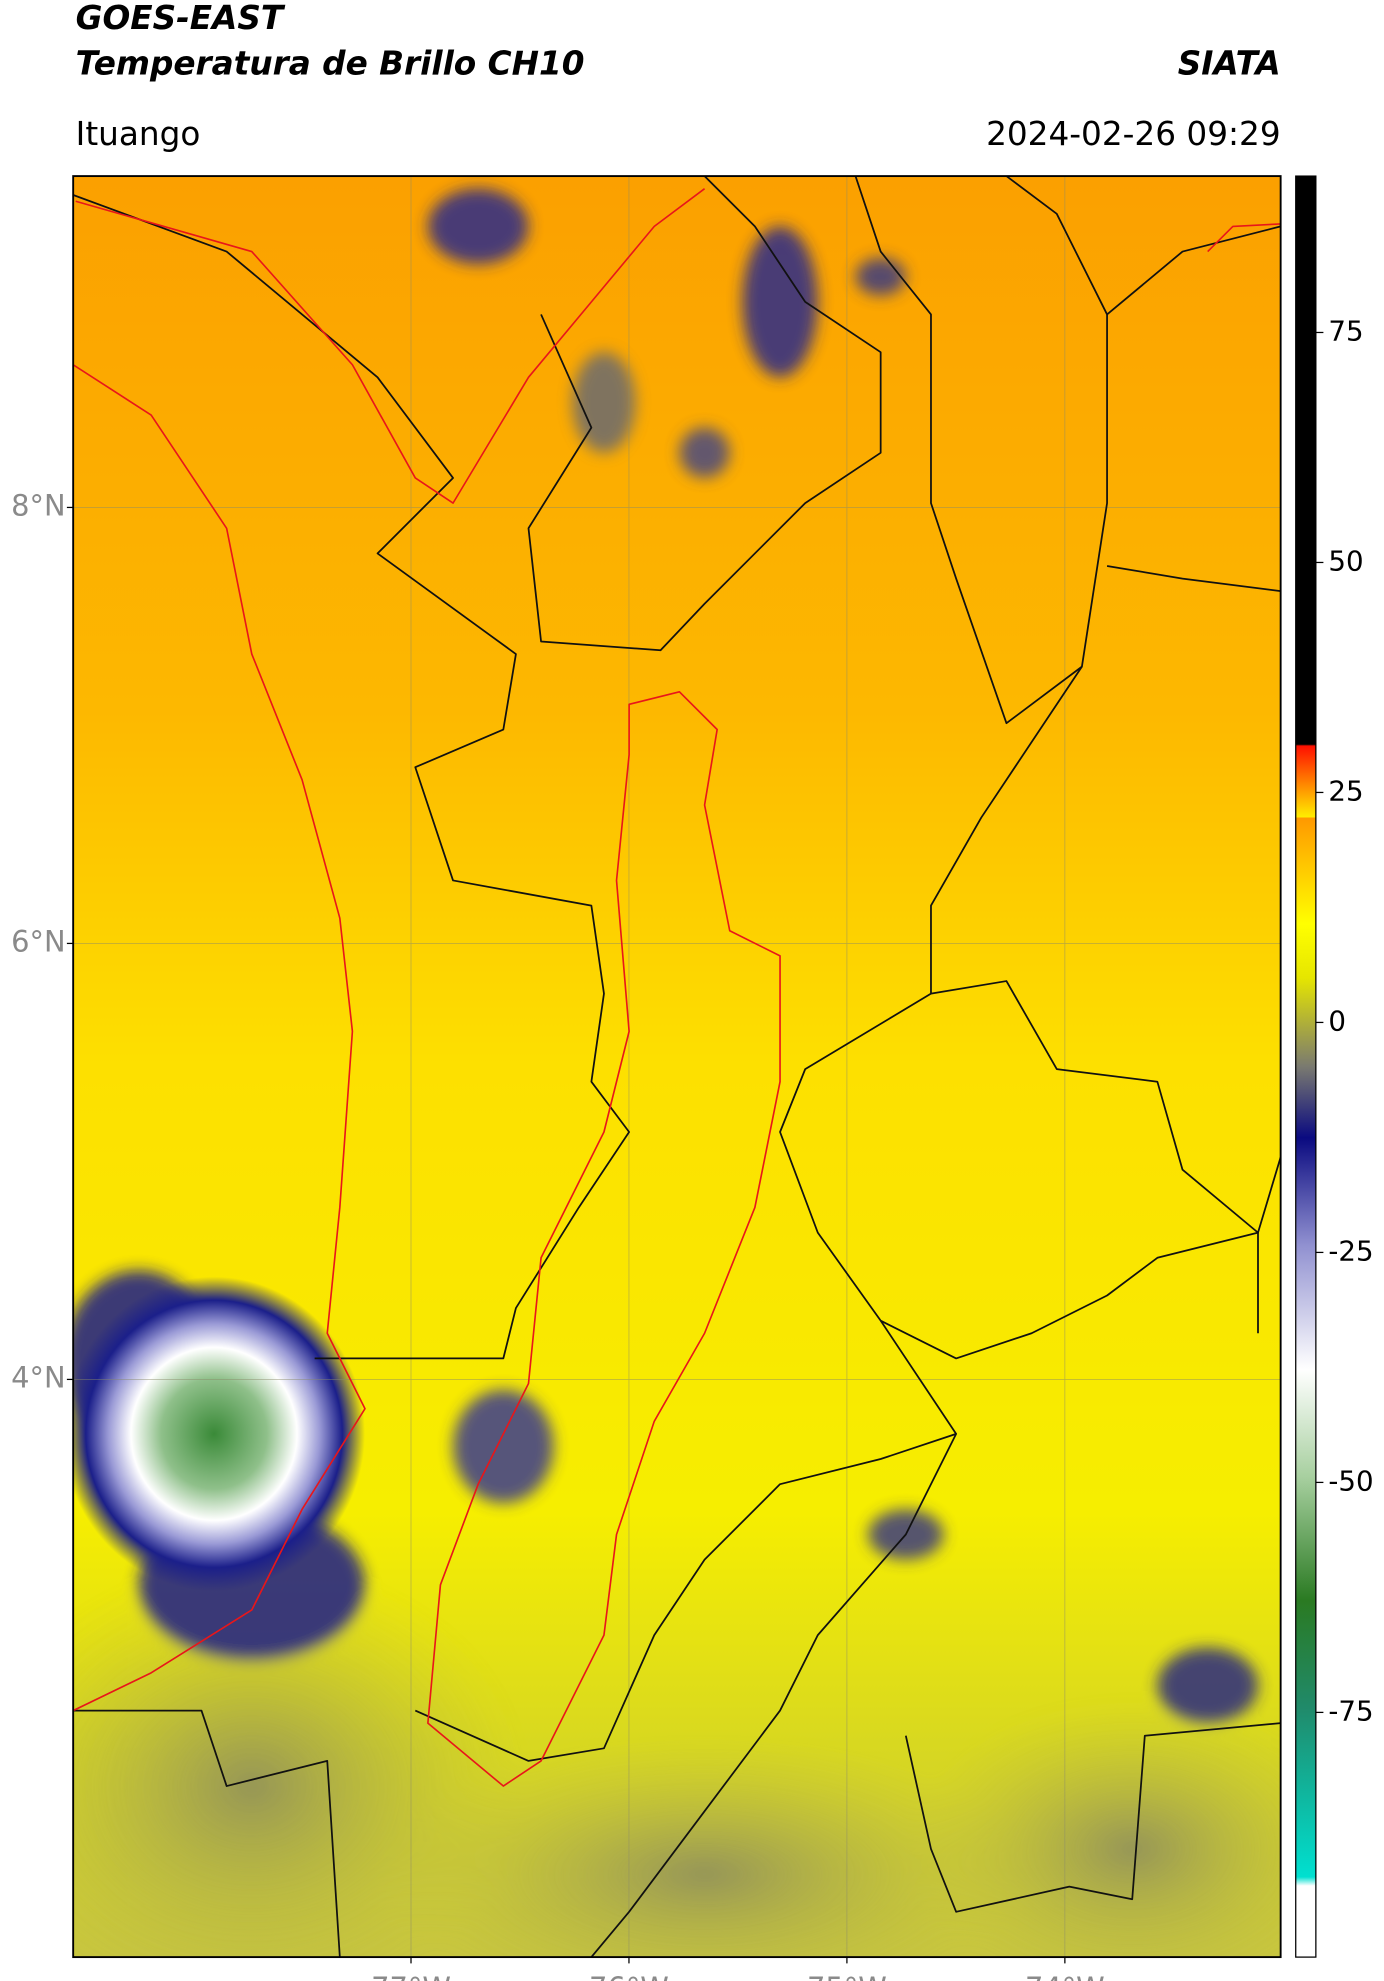 The width and height of the screenshot is (1384, 1981). Describe the element at coordinates (1345, 790) in the screenshot. I see `colorbar-tick-label: 25` at that location.